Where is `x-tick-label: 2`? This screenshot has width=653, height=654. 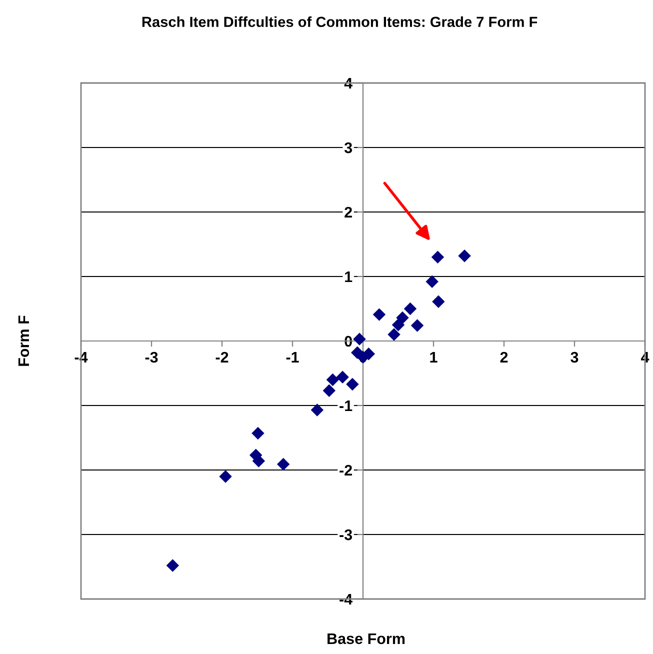 x-tick-label: 2 is located at coordinates (504, 357).